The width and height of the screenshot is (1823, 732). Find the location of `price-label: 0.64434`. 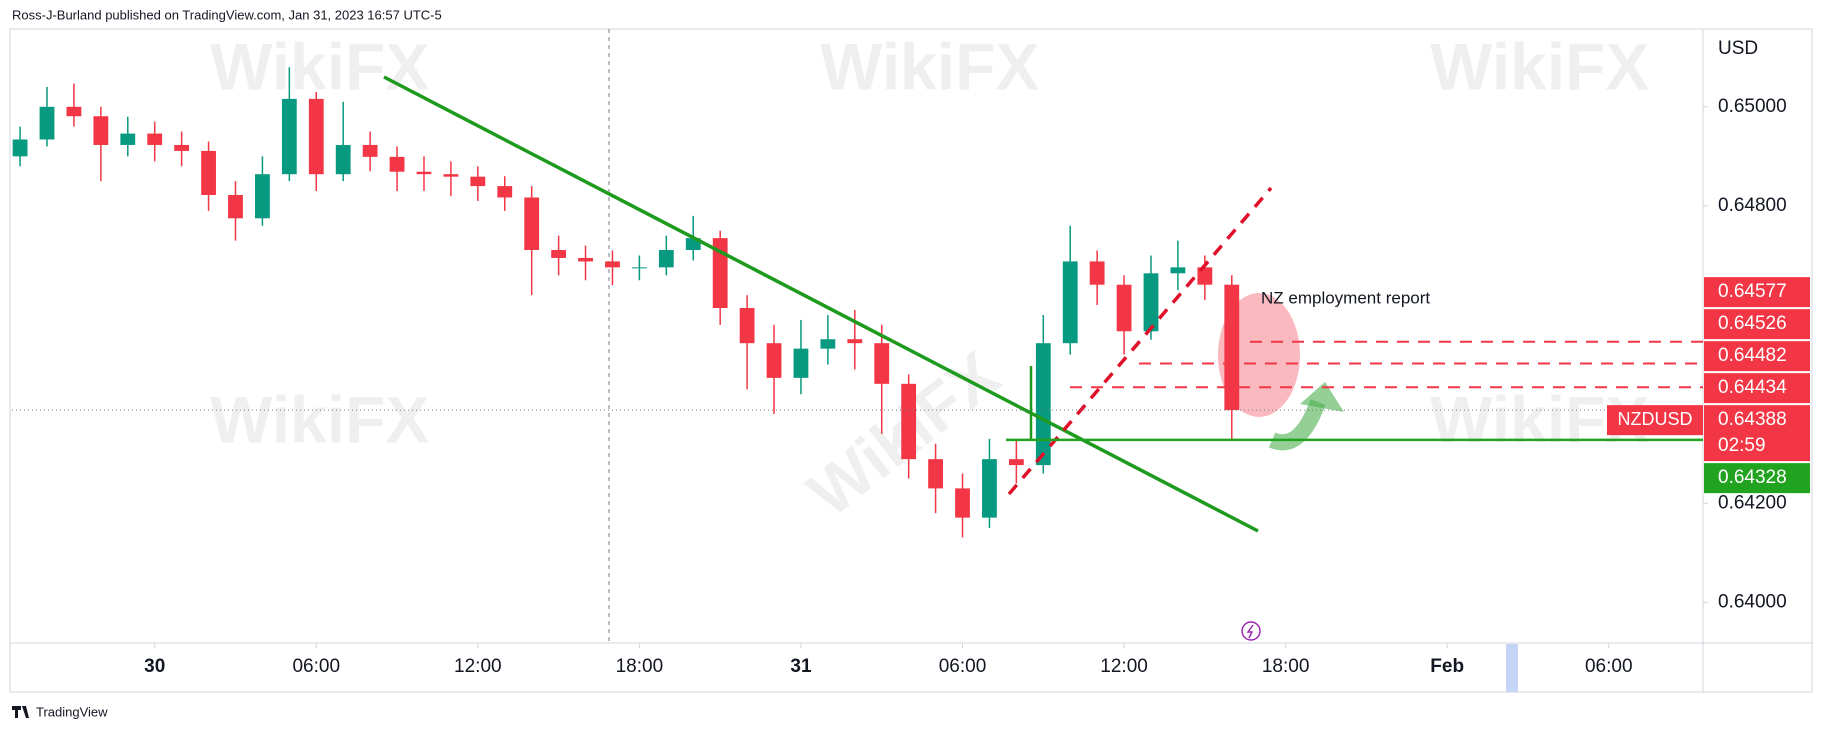

price-label: 0.64434 is located at coordinates (1752, 387).